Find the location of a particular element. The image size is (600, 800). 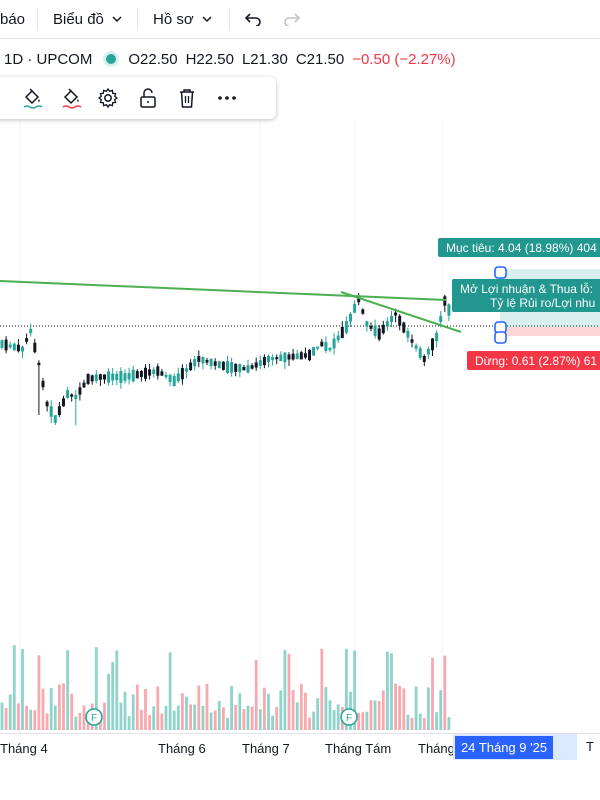

lock-button is located at coordinates (148, 98).